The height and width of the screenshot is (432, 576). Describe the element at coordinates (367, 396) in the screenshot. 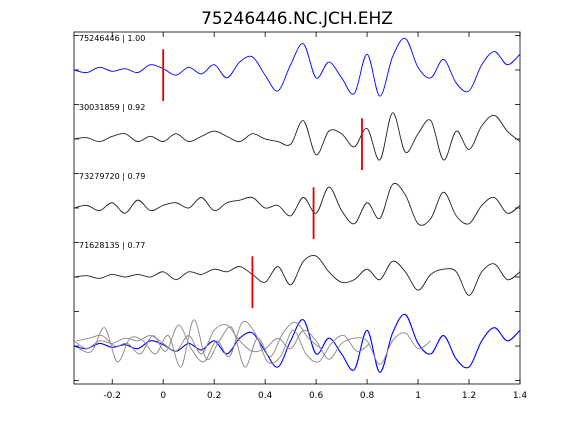

I see `x-tick-label: 0.8` at that location.